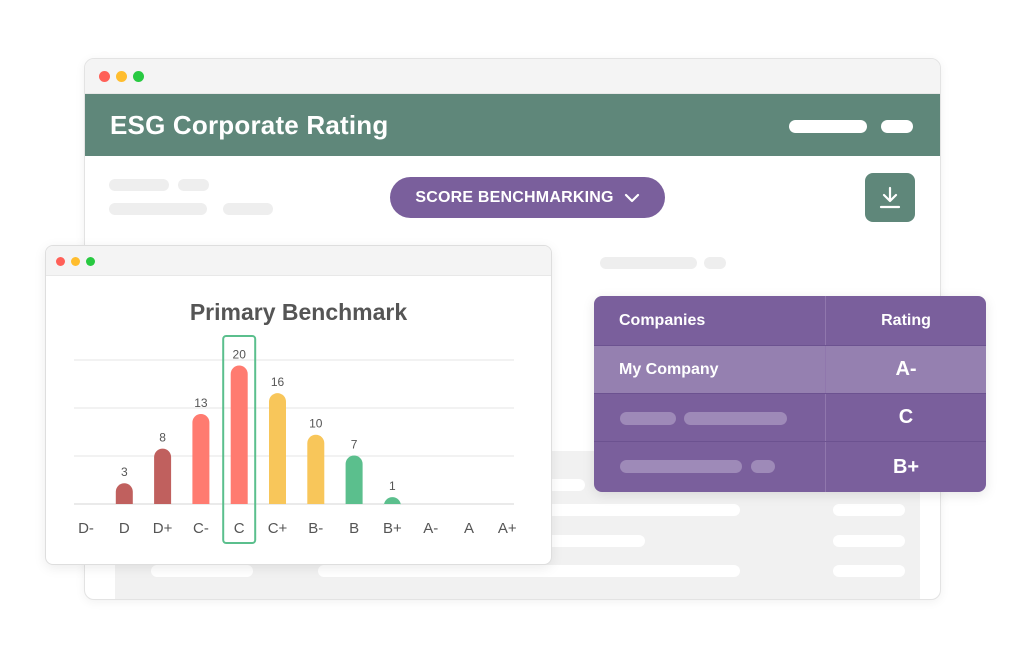 The image size is (1024, 657). Describe the element at coordinates (906, 320) in the screenshot. I see `table-header-rating: Rating` at that location.